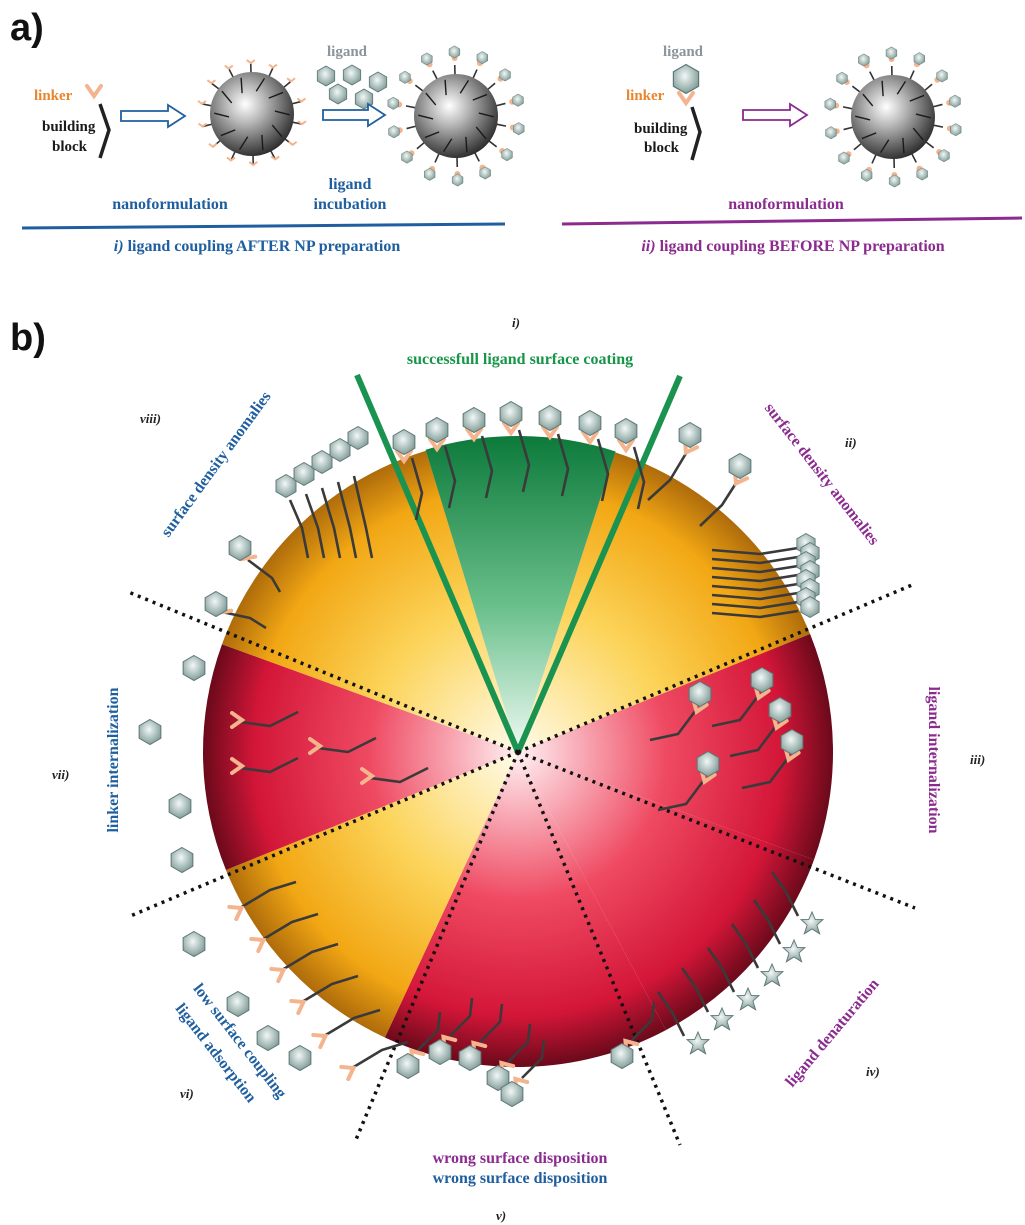 This screenshot has height=1225, width=1025. I want to click on panel-b-label: b), so click(28, 338).